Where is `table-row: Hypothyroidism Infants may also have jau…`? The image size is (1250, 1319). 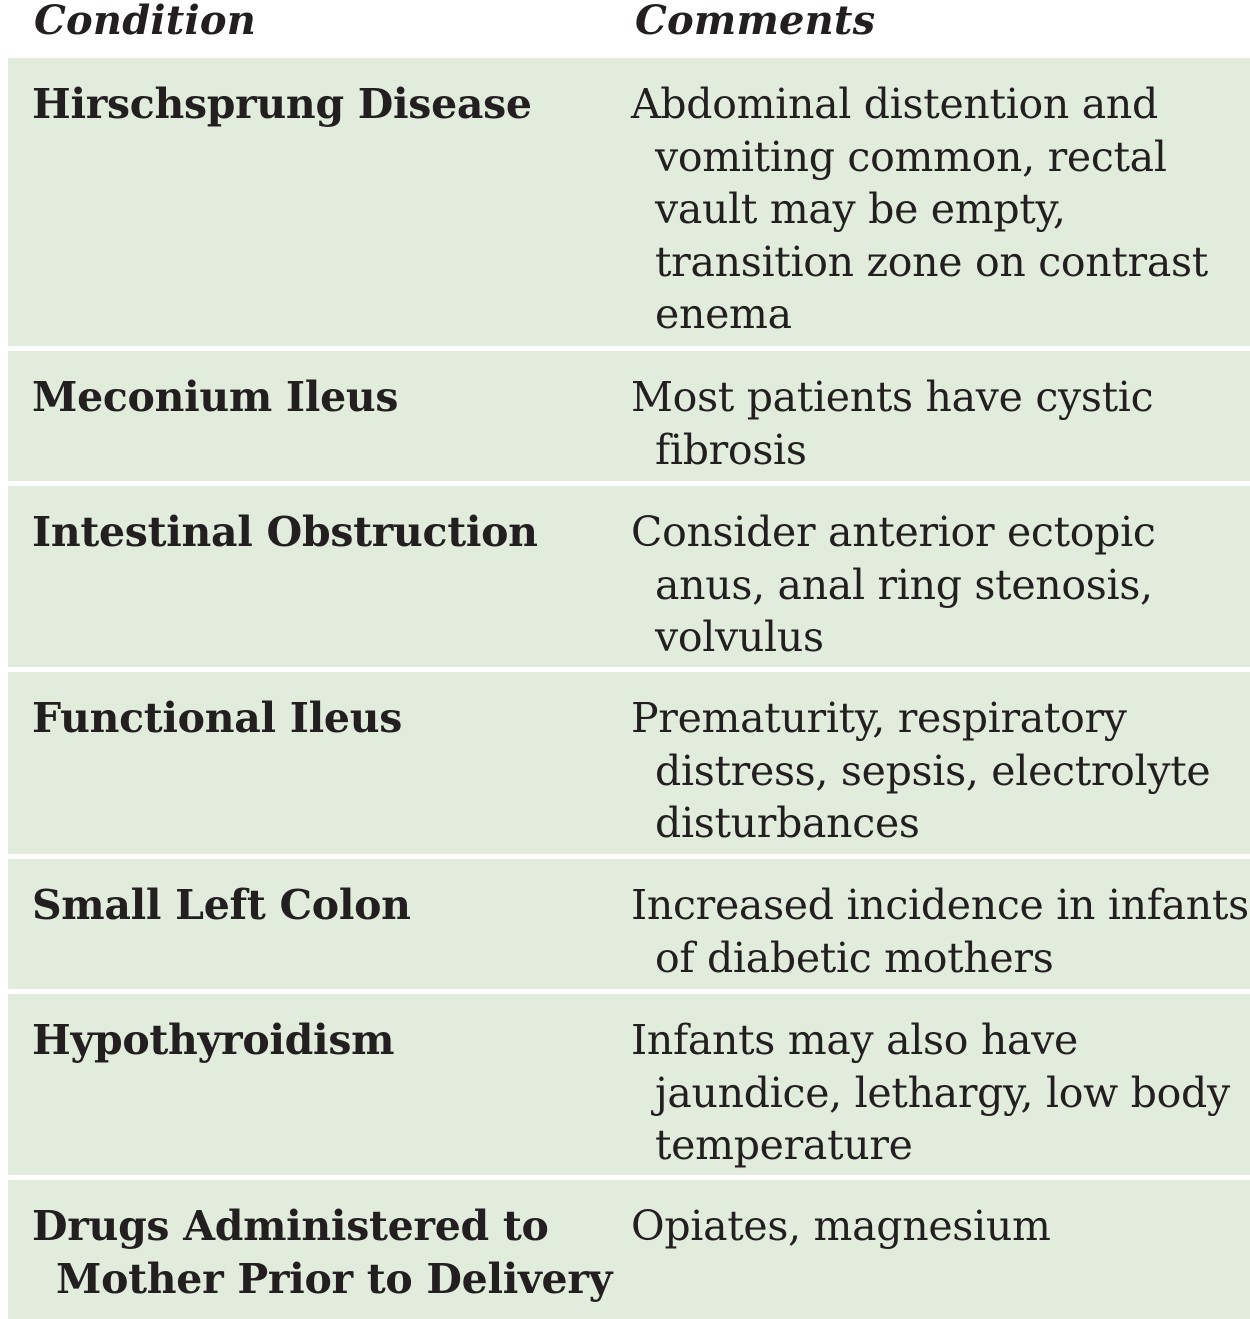 table-row: Hypothyroidism Infants may also have jau… is located at coordinates (629, 1084).